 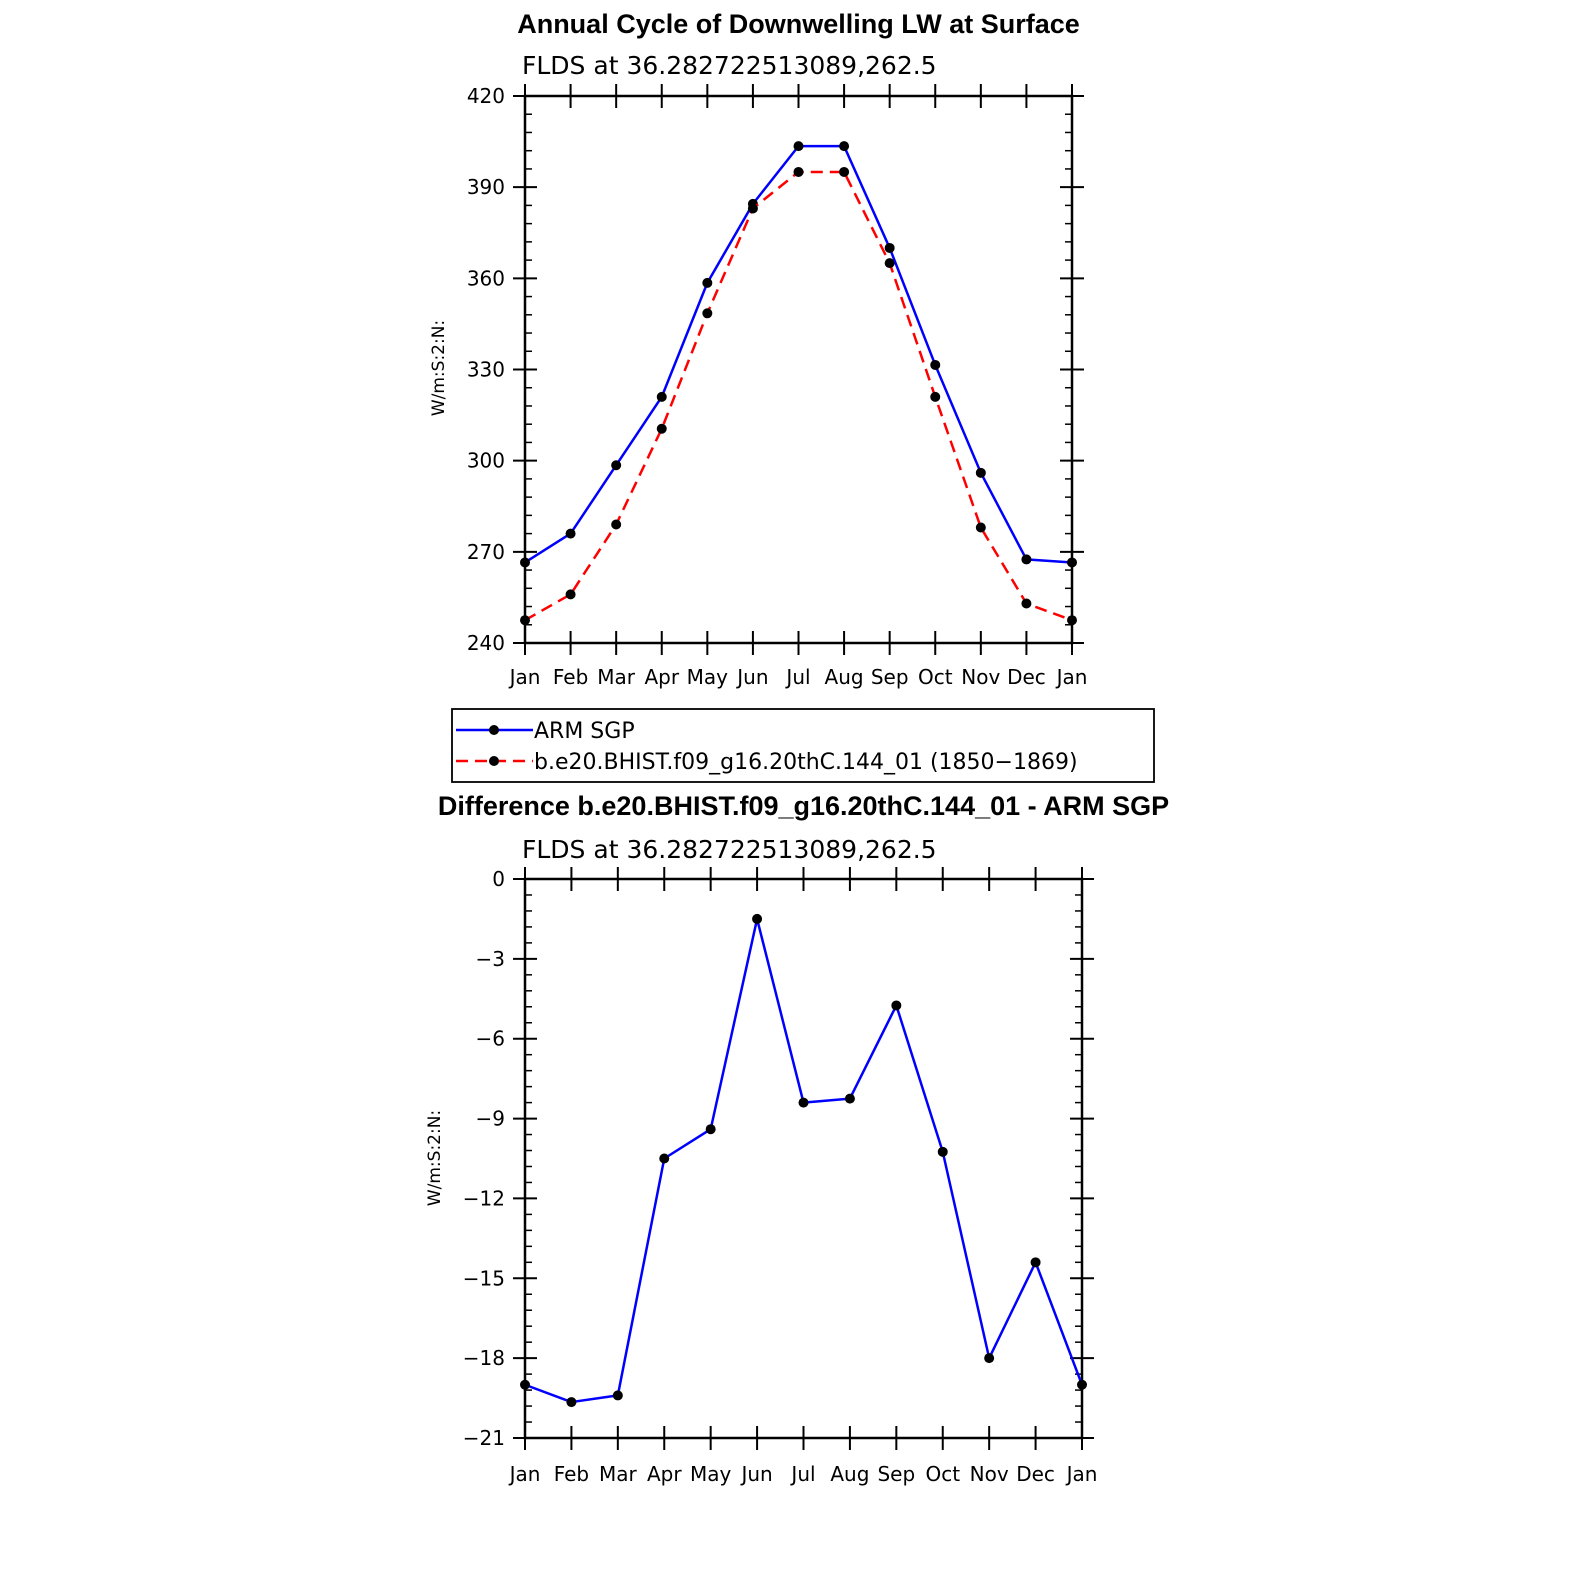 I want to click on y-tick-label: 330, so click(x=486, y=370).